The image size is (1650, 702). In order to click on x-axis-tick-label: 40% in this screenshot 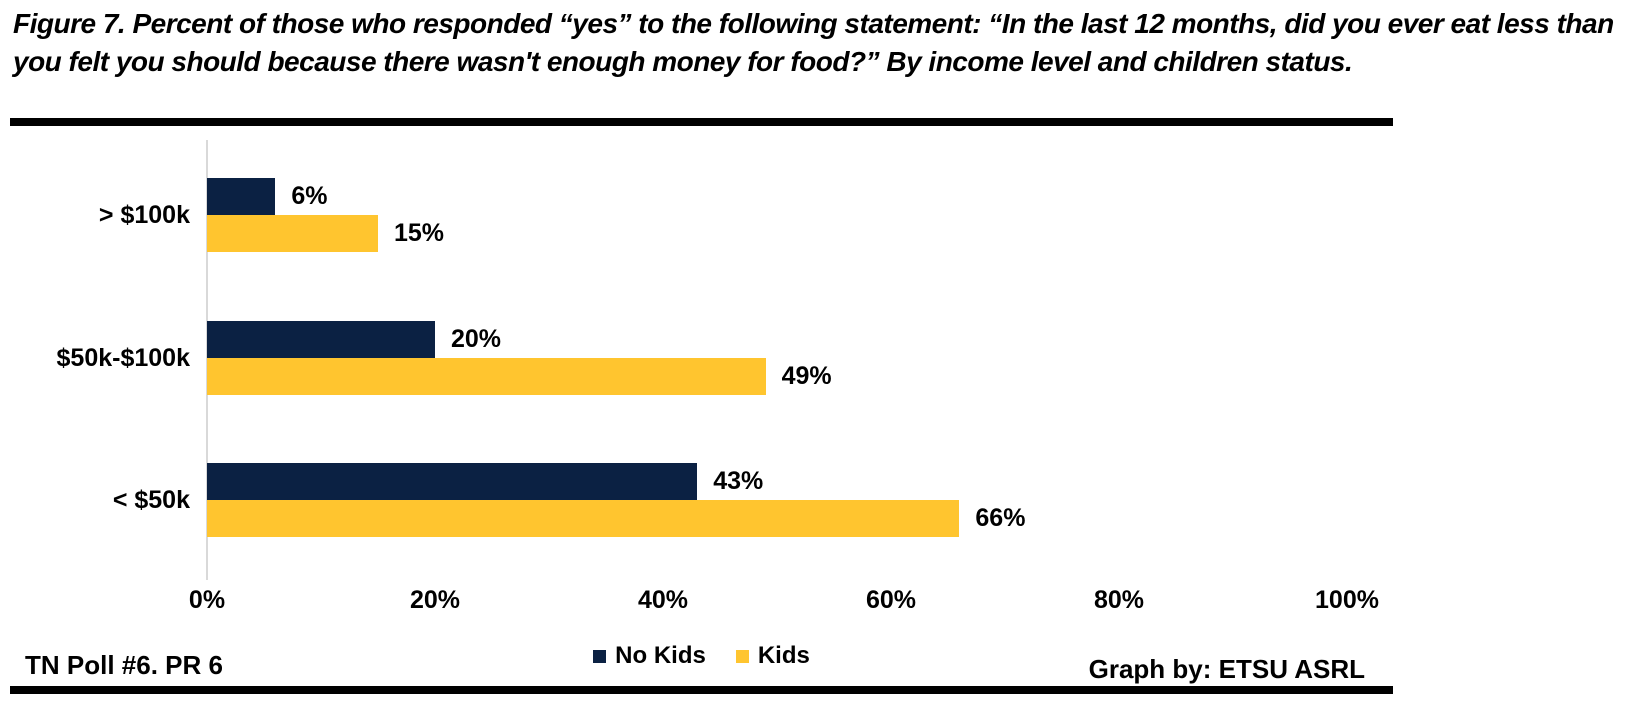, I will do `click(663, 600)`.